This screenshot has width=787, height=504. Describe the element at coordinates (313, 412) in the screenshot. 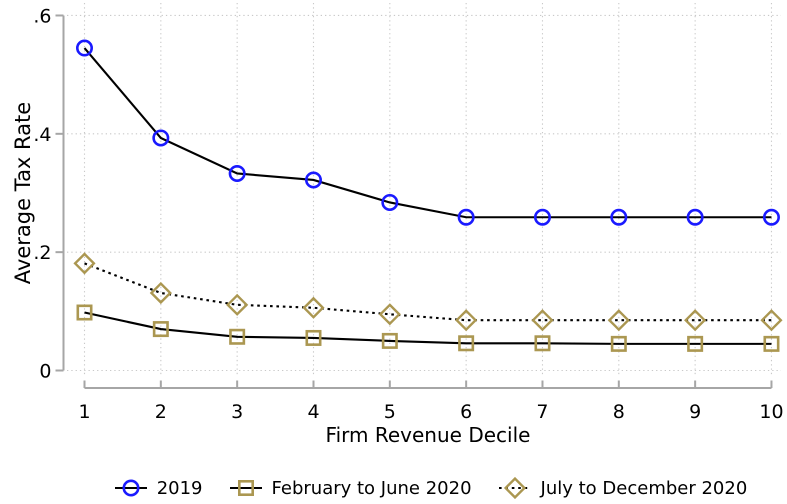

I see `x-tick-label: 4` at that location.